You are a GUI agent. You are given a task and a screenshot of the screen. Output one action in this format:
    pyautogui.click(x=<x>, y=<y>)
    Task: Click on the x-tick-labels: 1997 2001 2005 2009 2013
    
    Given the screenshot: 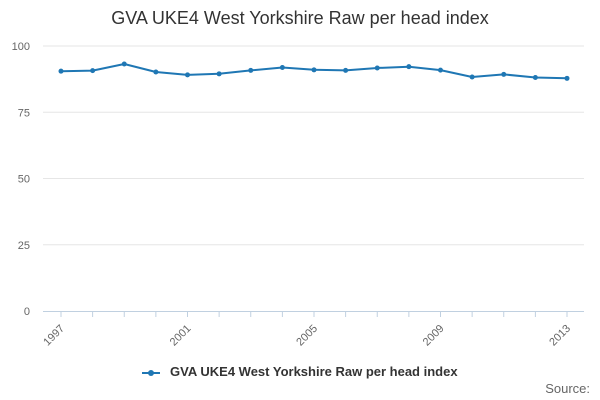 What is the action you would take?
    pyautogui.click(x=307, y=336)
    